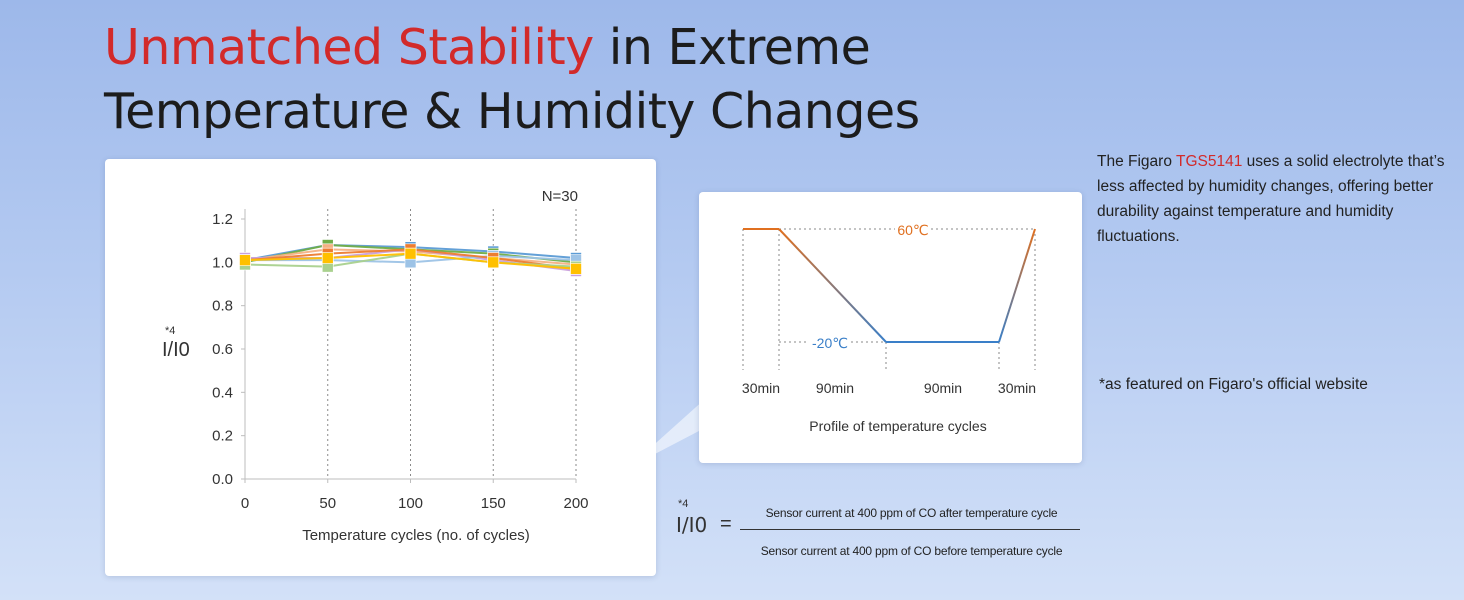 Image resolution: width=1464 pixels, height=600 pixels. Describe the element at coordinates (222, 262) in the screenshot. I see `y-tick-label: 1.0` at that location.